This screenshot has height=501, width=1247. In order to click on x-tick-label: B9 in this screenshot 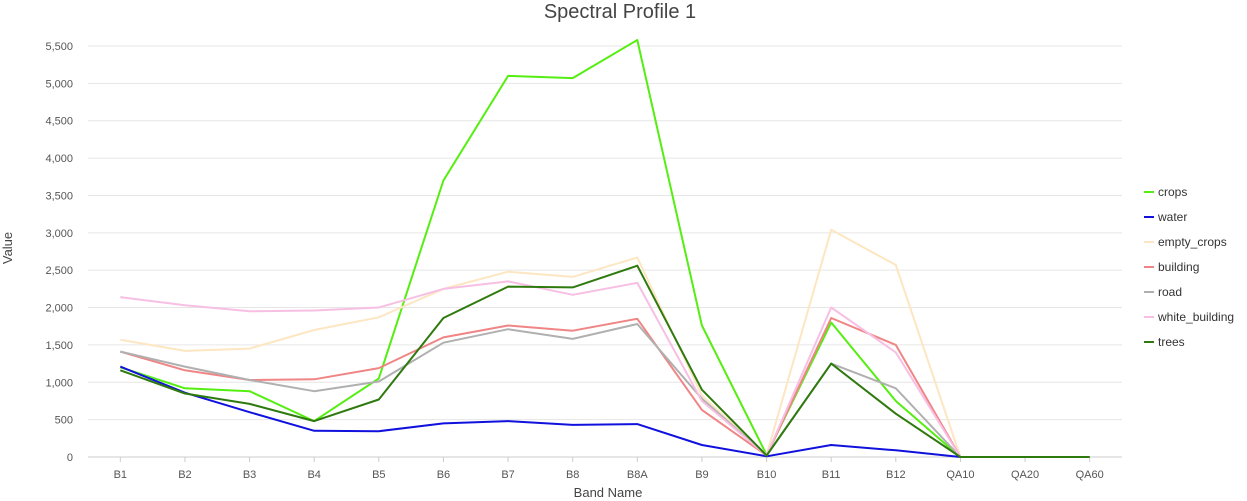, I will do `click(701, 475)`.